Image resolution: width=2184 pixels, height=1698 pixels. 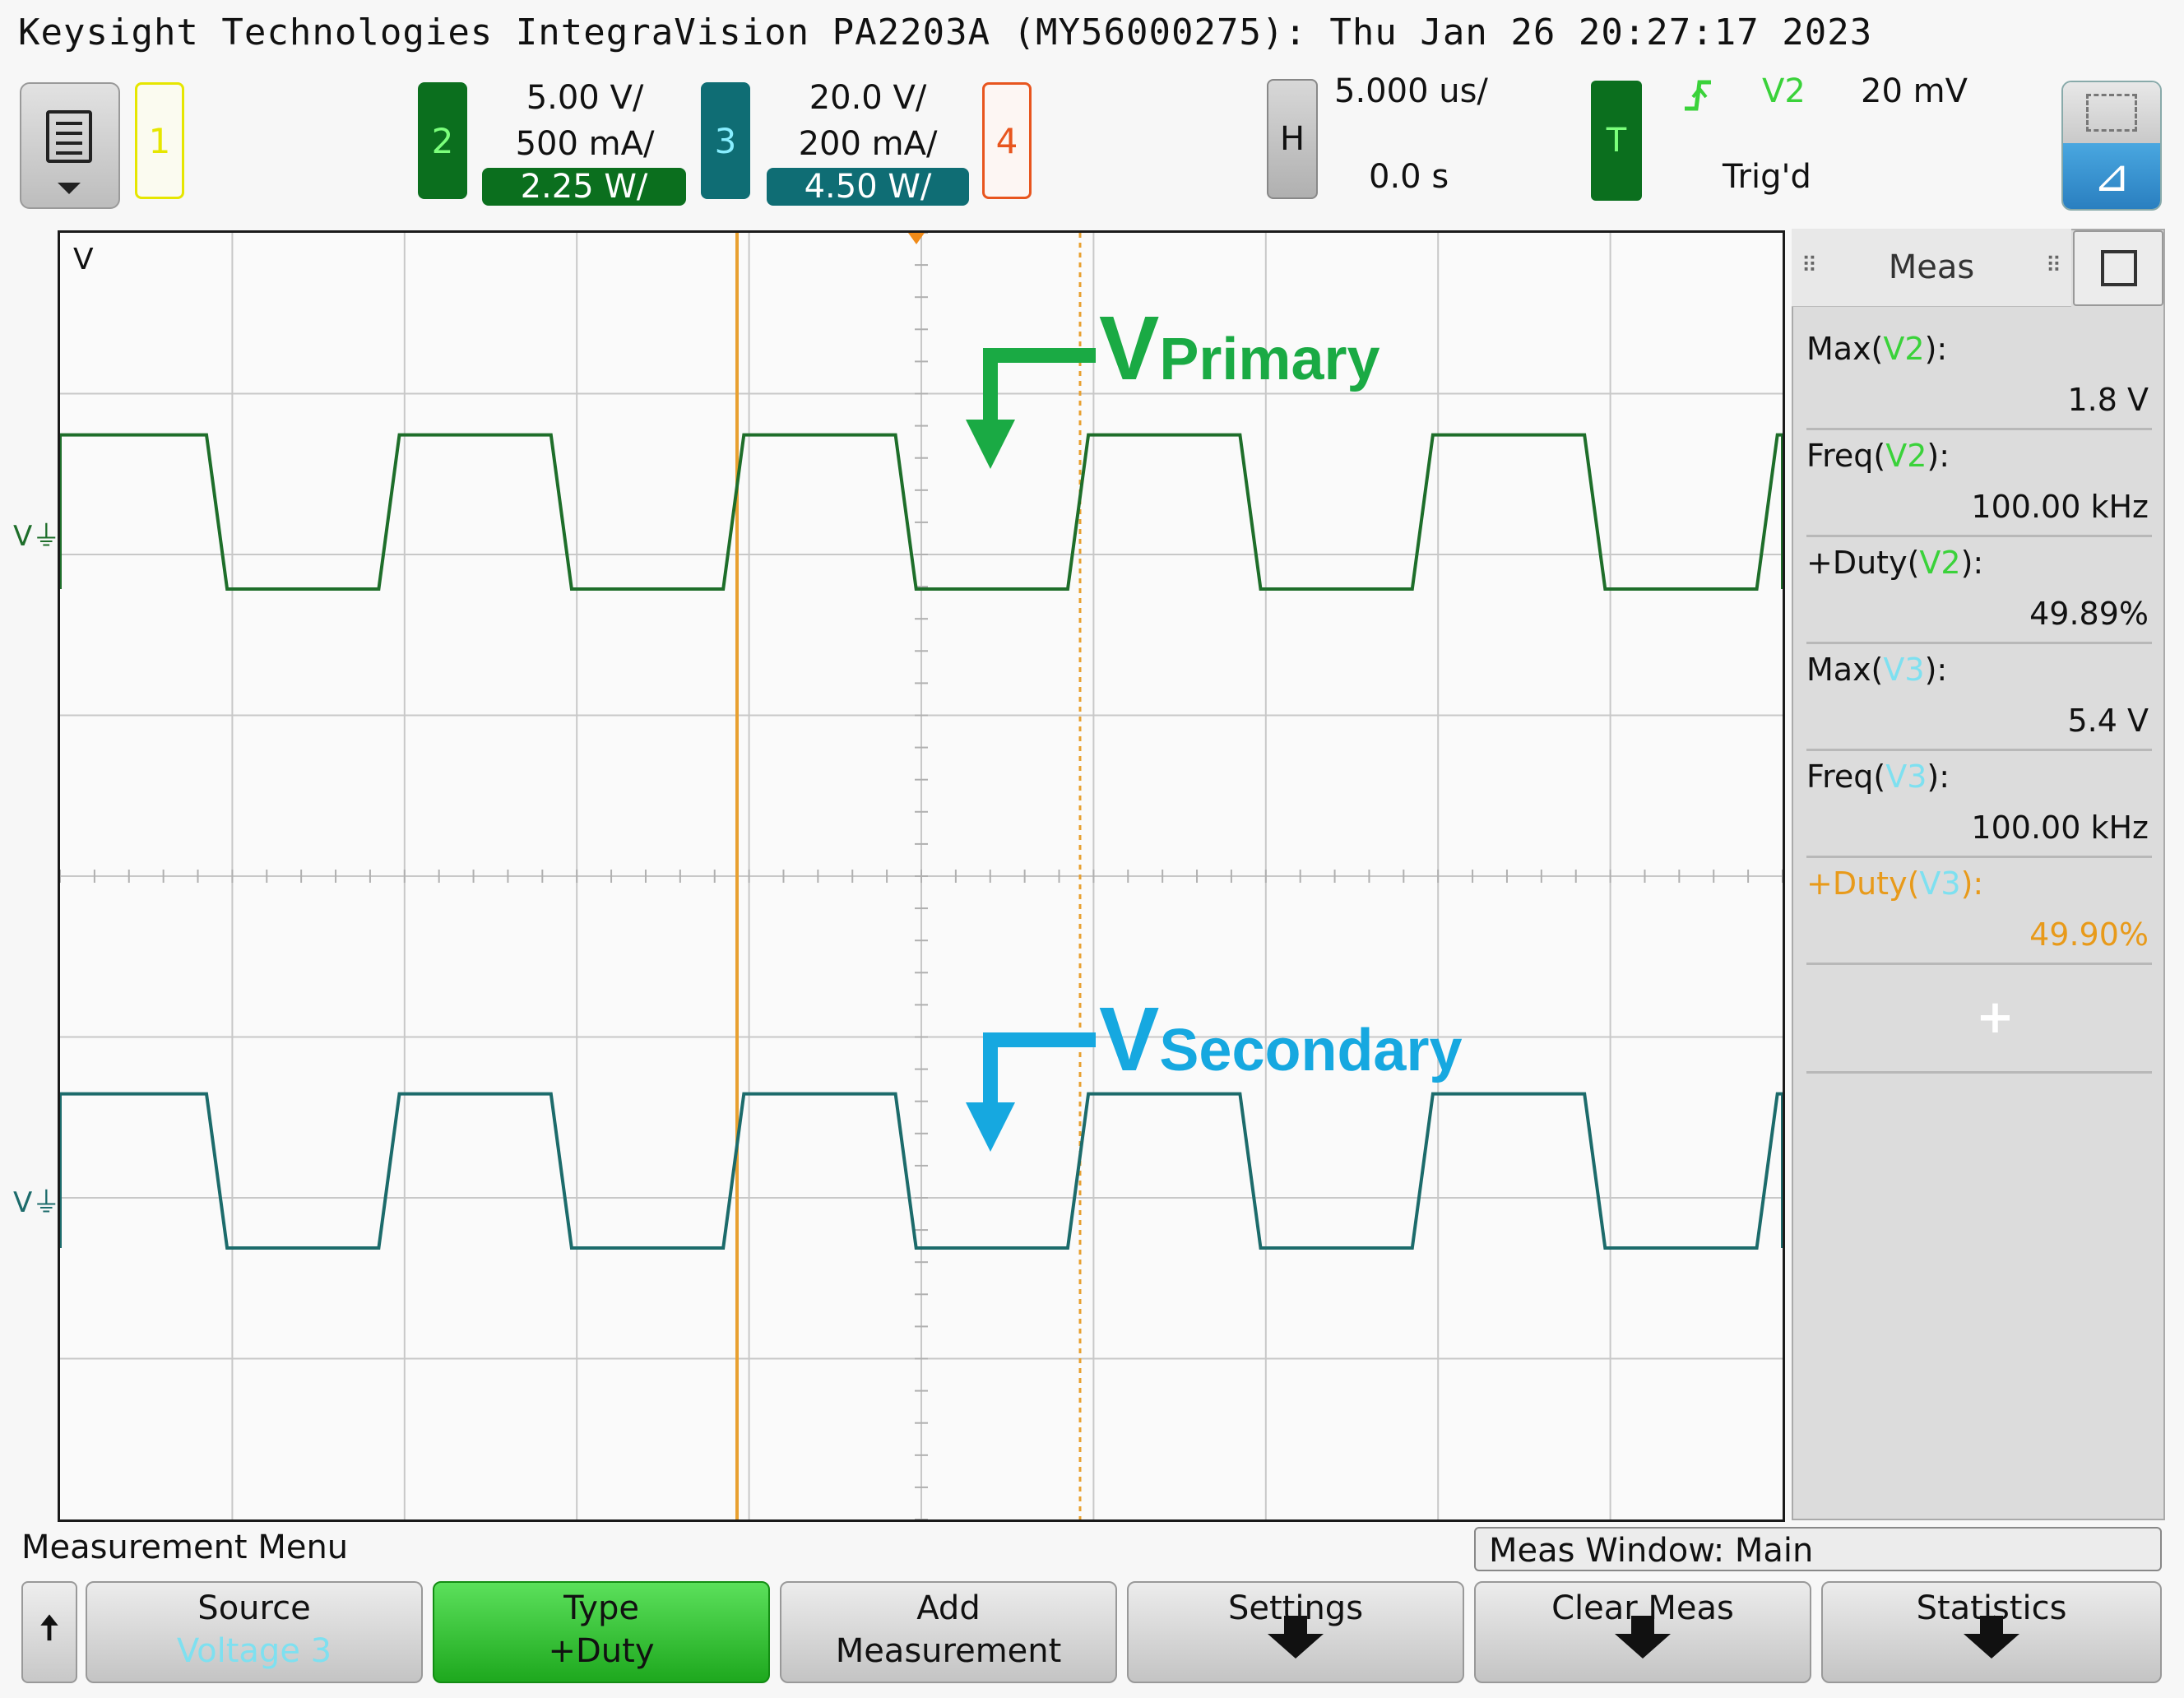 What do you see at coordinates (2108, 400) in the screenshot?
I see `meas-value: 1.8 V` at bounding box center [2108, 400].